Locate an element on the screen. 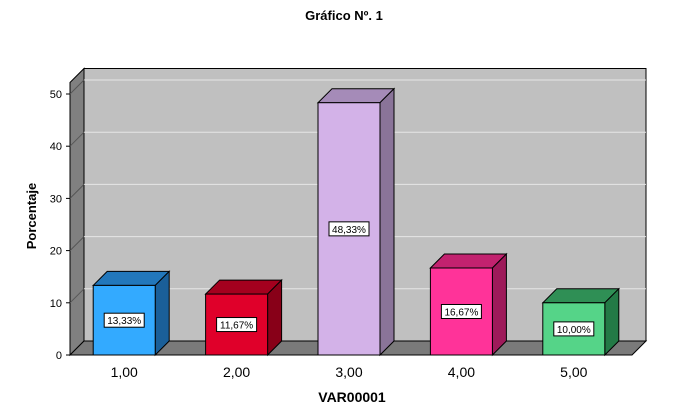 The width and height of the screenshot is (688, 408). data-label: 10,00% is located at coordinates (574, 330).